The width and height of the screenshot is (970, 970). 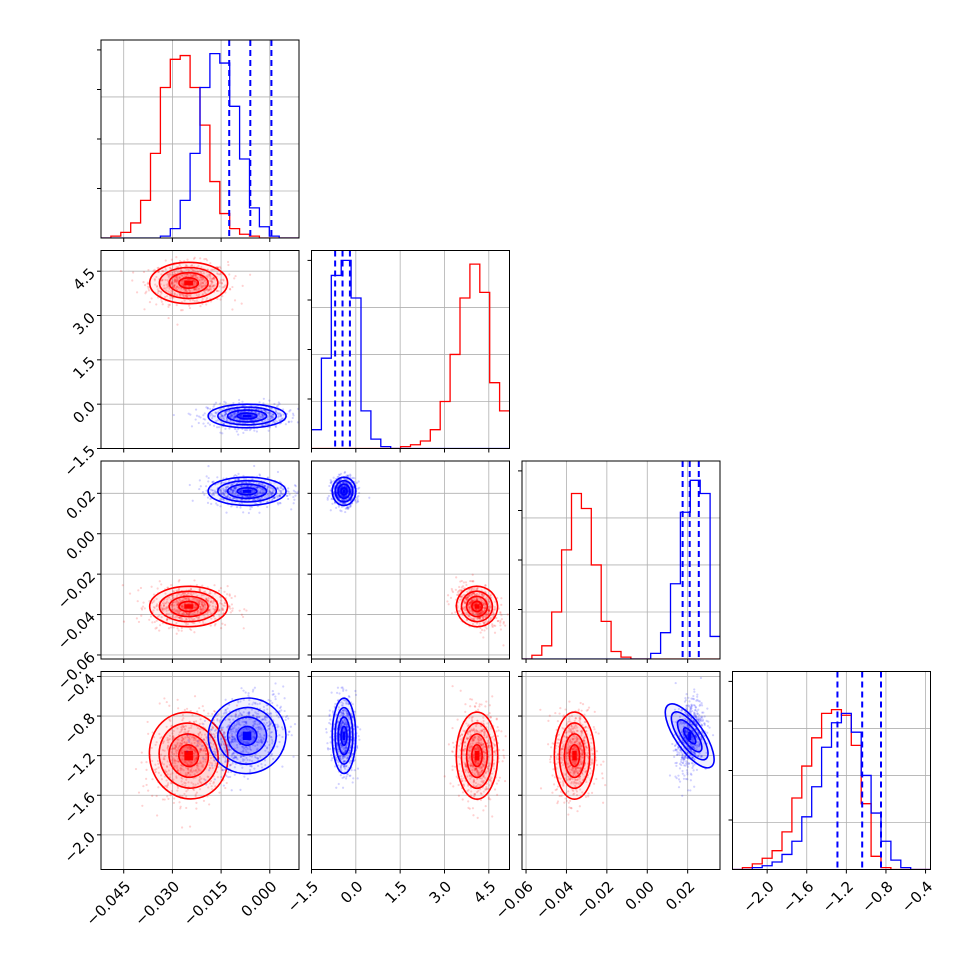 I want to click on histogram-panel, so click(x=408, y=351).